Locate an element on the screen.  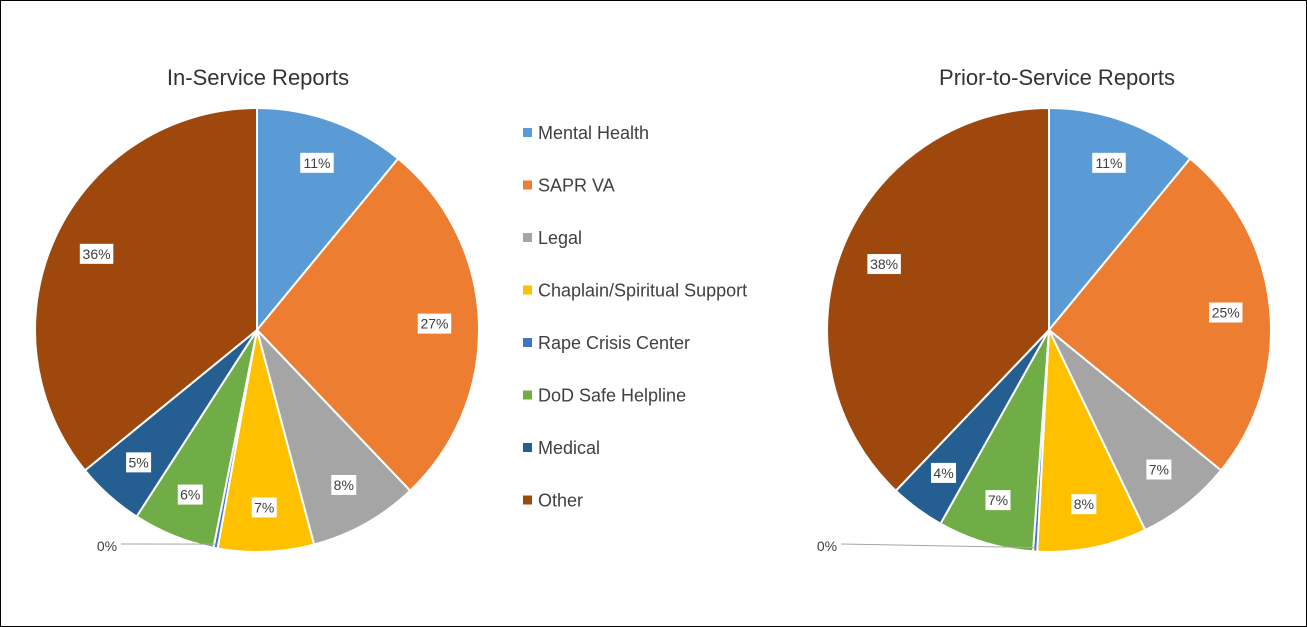
data-label-legal: 8% is located at coordinates (344, 485).